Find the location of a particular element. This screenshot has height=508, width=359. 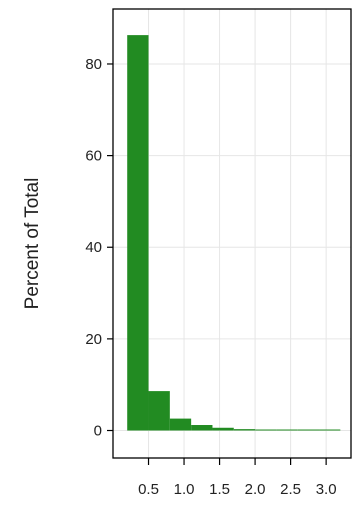

x-tick-label-5: 3.0 is located at coordinates (326, 489).